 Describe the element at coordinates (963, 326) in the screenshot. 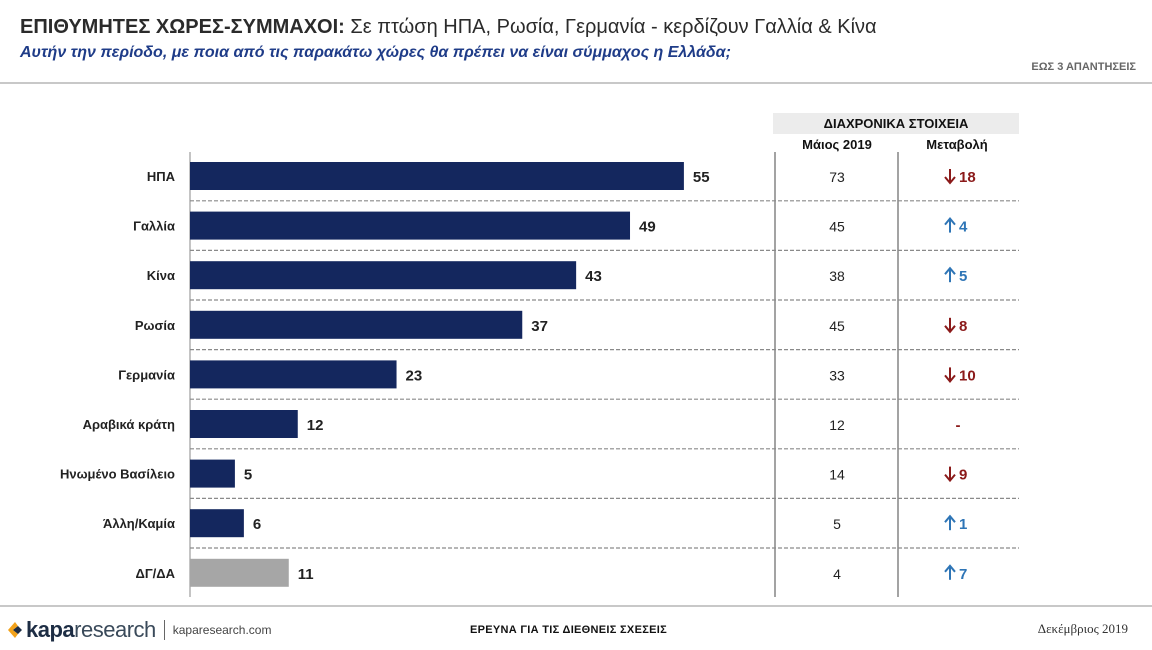

I see `change-value: 8` at that location.